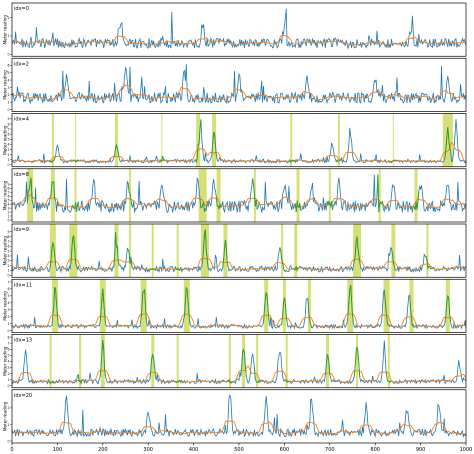  What do you see at coordinates (9, 306) in the screenshot?
I see `y-axis: 0 1 2 3 4 5 6 7` at bounding box center [9, 306].